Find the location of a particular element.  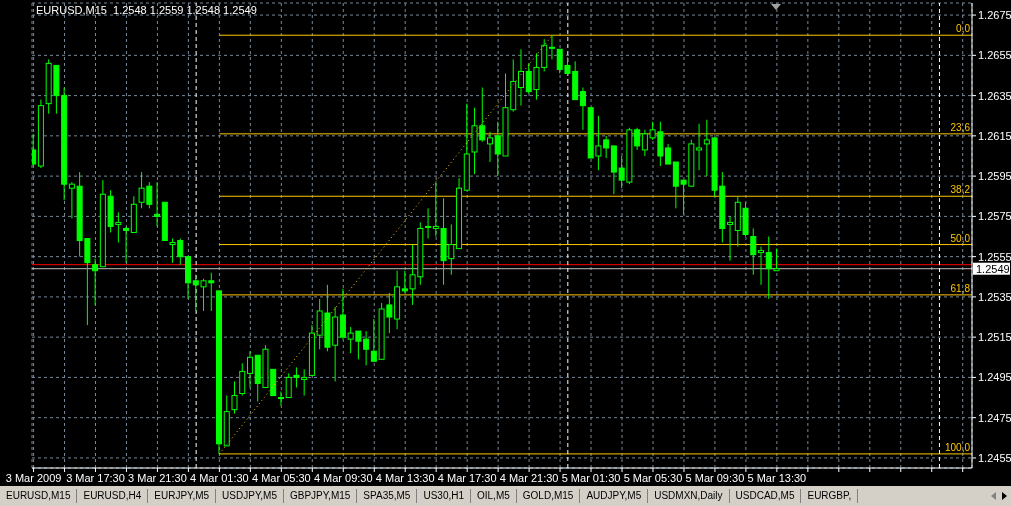

y-tick-label: 1.2615 is located at coordinates (994, 135).